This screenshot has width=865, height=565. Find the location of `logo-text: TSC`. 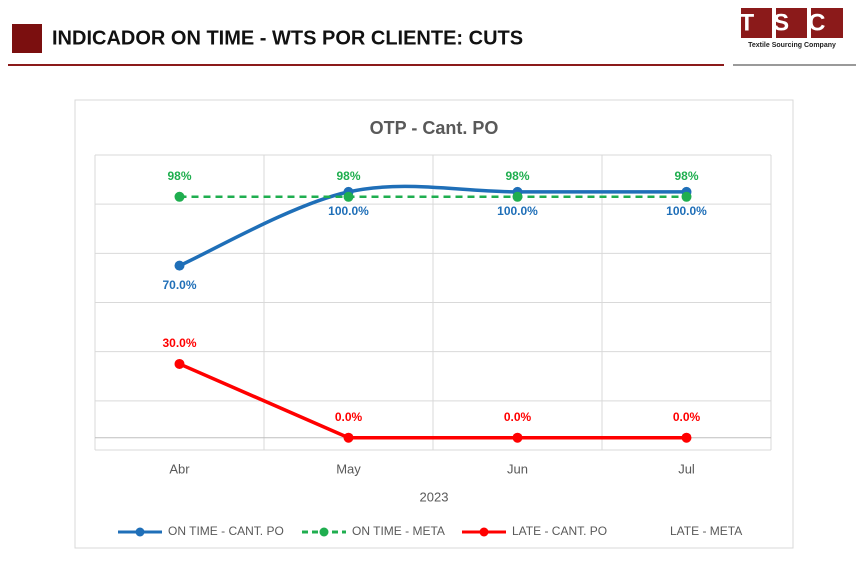

logo-text: TSC is located at coordinates (792, 22).